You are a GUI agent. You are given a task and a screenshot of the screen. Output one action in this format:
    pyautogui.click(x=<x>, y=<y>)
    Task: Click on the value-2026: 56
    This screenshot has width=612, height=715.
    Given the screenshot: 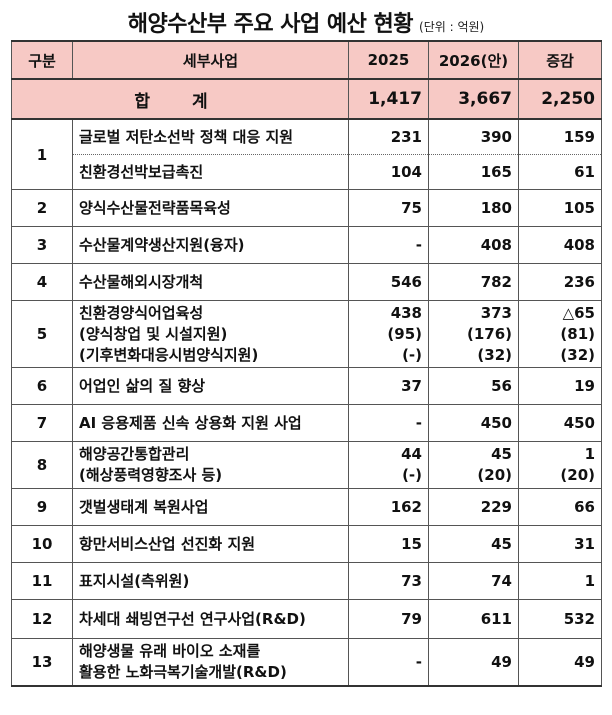 What is the action you would take?
    pyautogui.click(x=473, y=386)
    